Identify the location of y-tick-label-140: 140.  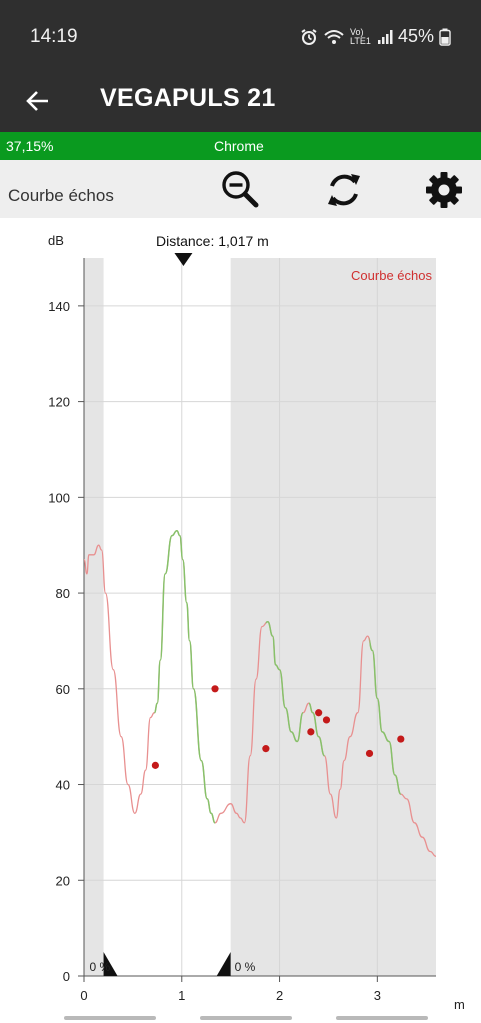
(59, 306).